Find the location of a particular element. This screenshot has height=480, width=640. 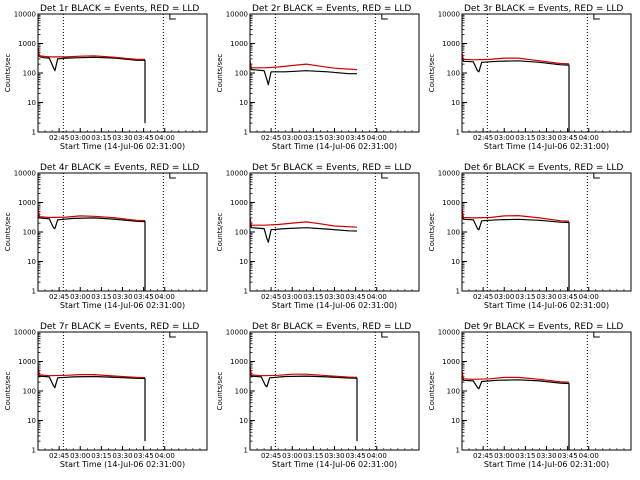

plot-title: Det 3r BLACK = Events, RED = LLD is located at coordinates (543, 9).